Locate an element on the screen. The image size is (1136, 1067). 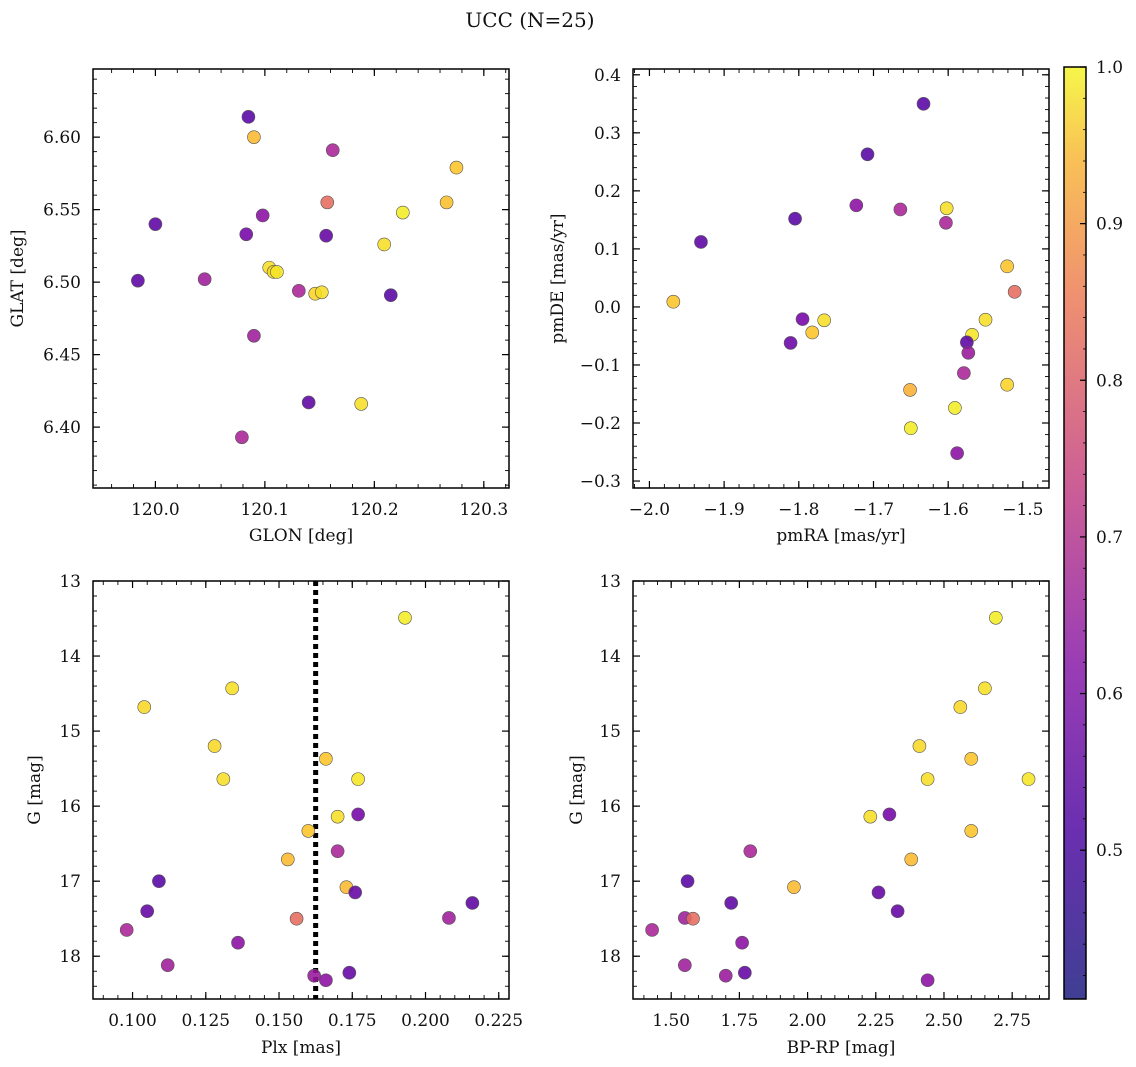
x-axis-label: pmRA [mas/yr] is located at coordinates (840, 536).